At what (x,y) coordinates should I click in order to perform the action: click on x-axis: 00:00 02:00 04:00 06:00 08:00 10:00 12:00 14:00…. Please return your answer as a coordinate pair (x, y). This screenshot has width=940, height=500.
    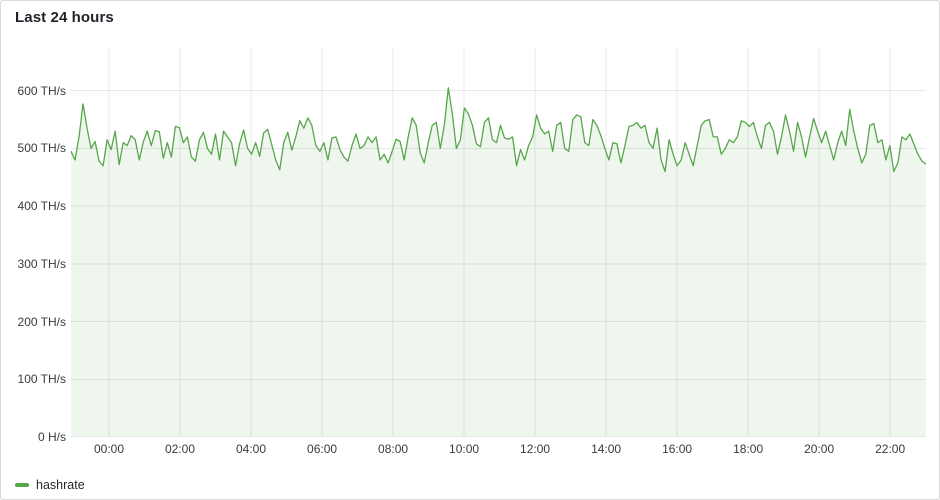
    Looking at the image, I should click on (470, 451).